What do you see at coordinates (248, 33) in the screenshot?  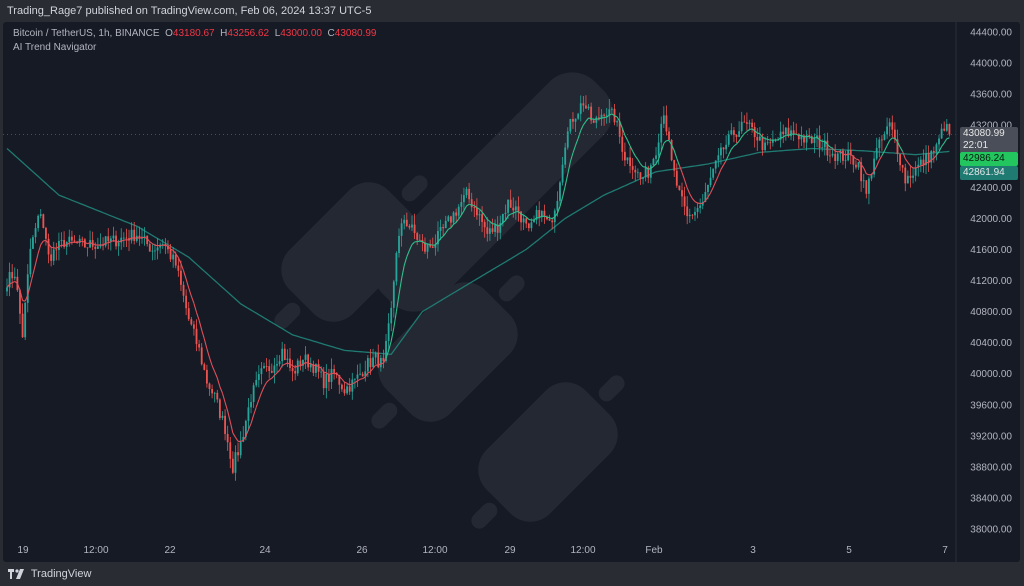 I see `high-value: 43256.62` at bounding box center [248, 33].